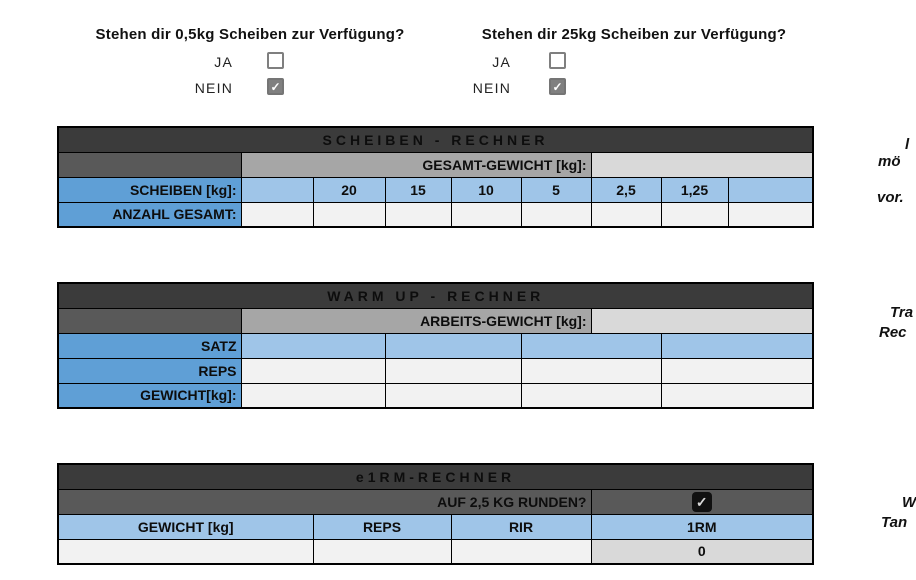 This screenshot has width=916, height=580. I want to click on question-25kg-nein-label: NEIN, so click(491, 88).